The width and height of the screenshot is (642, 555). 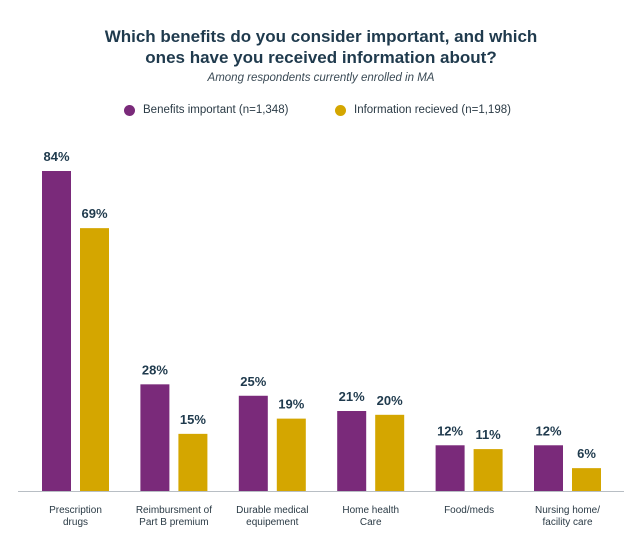 What do you see at coordinates (488, 434) in the screenshot?
I see `data-label-information-4: 11%` at bounding box center [488, 434].